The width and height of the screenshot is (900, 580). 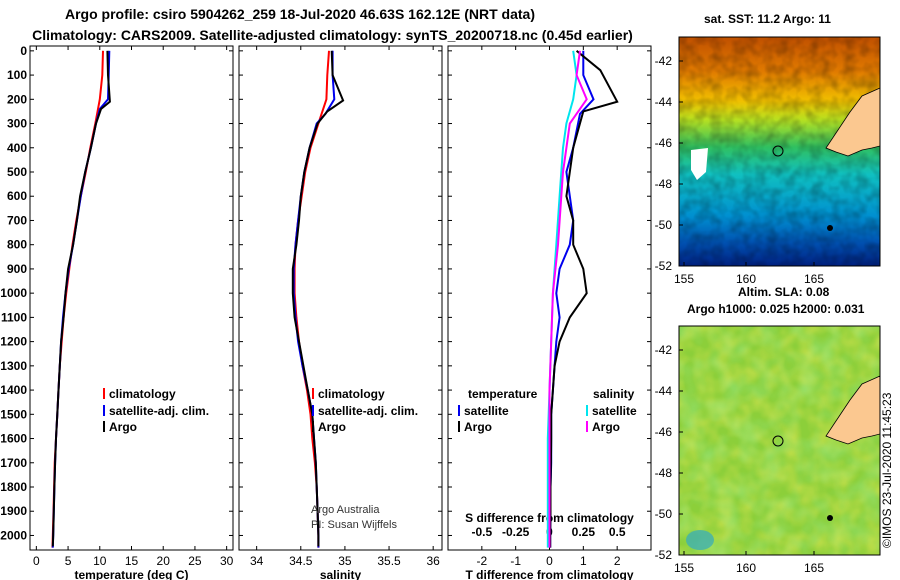 I want to click on sla-map, so click(x=779, y=440).